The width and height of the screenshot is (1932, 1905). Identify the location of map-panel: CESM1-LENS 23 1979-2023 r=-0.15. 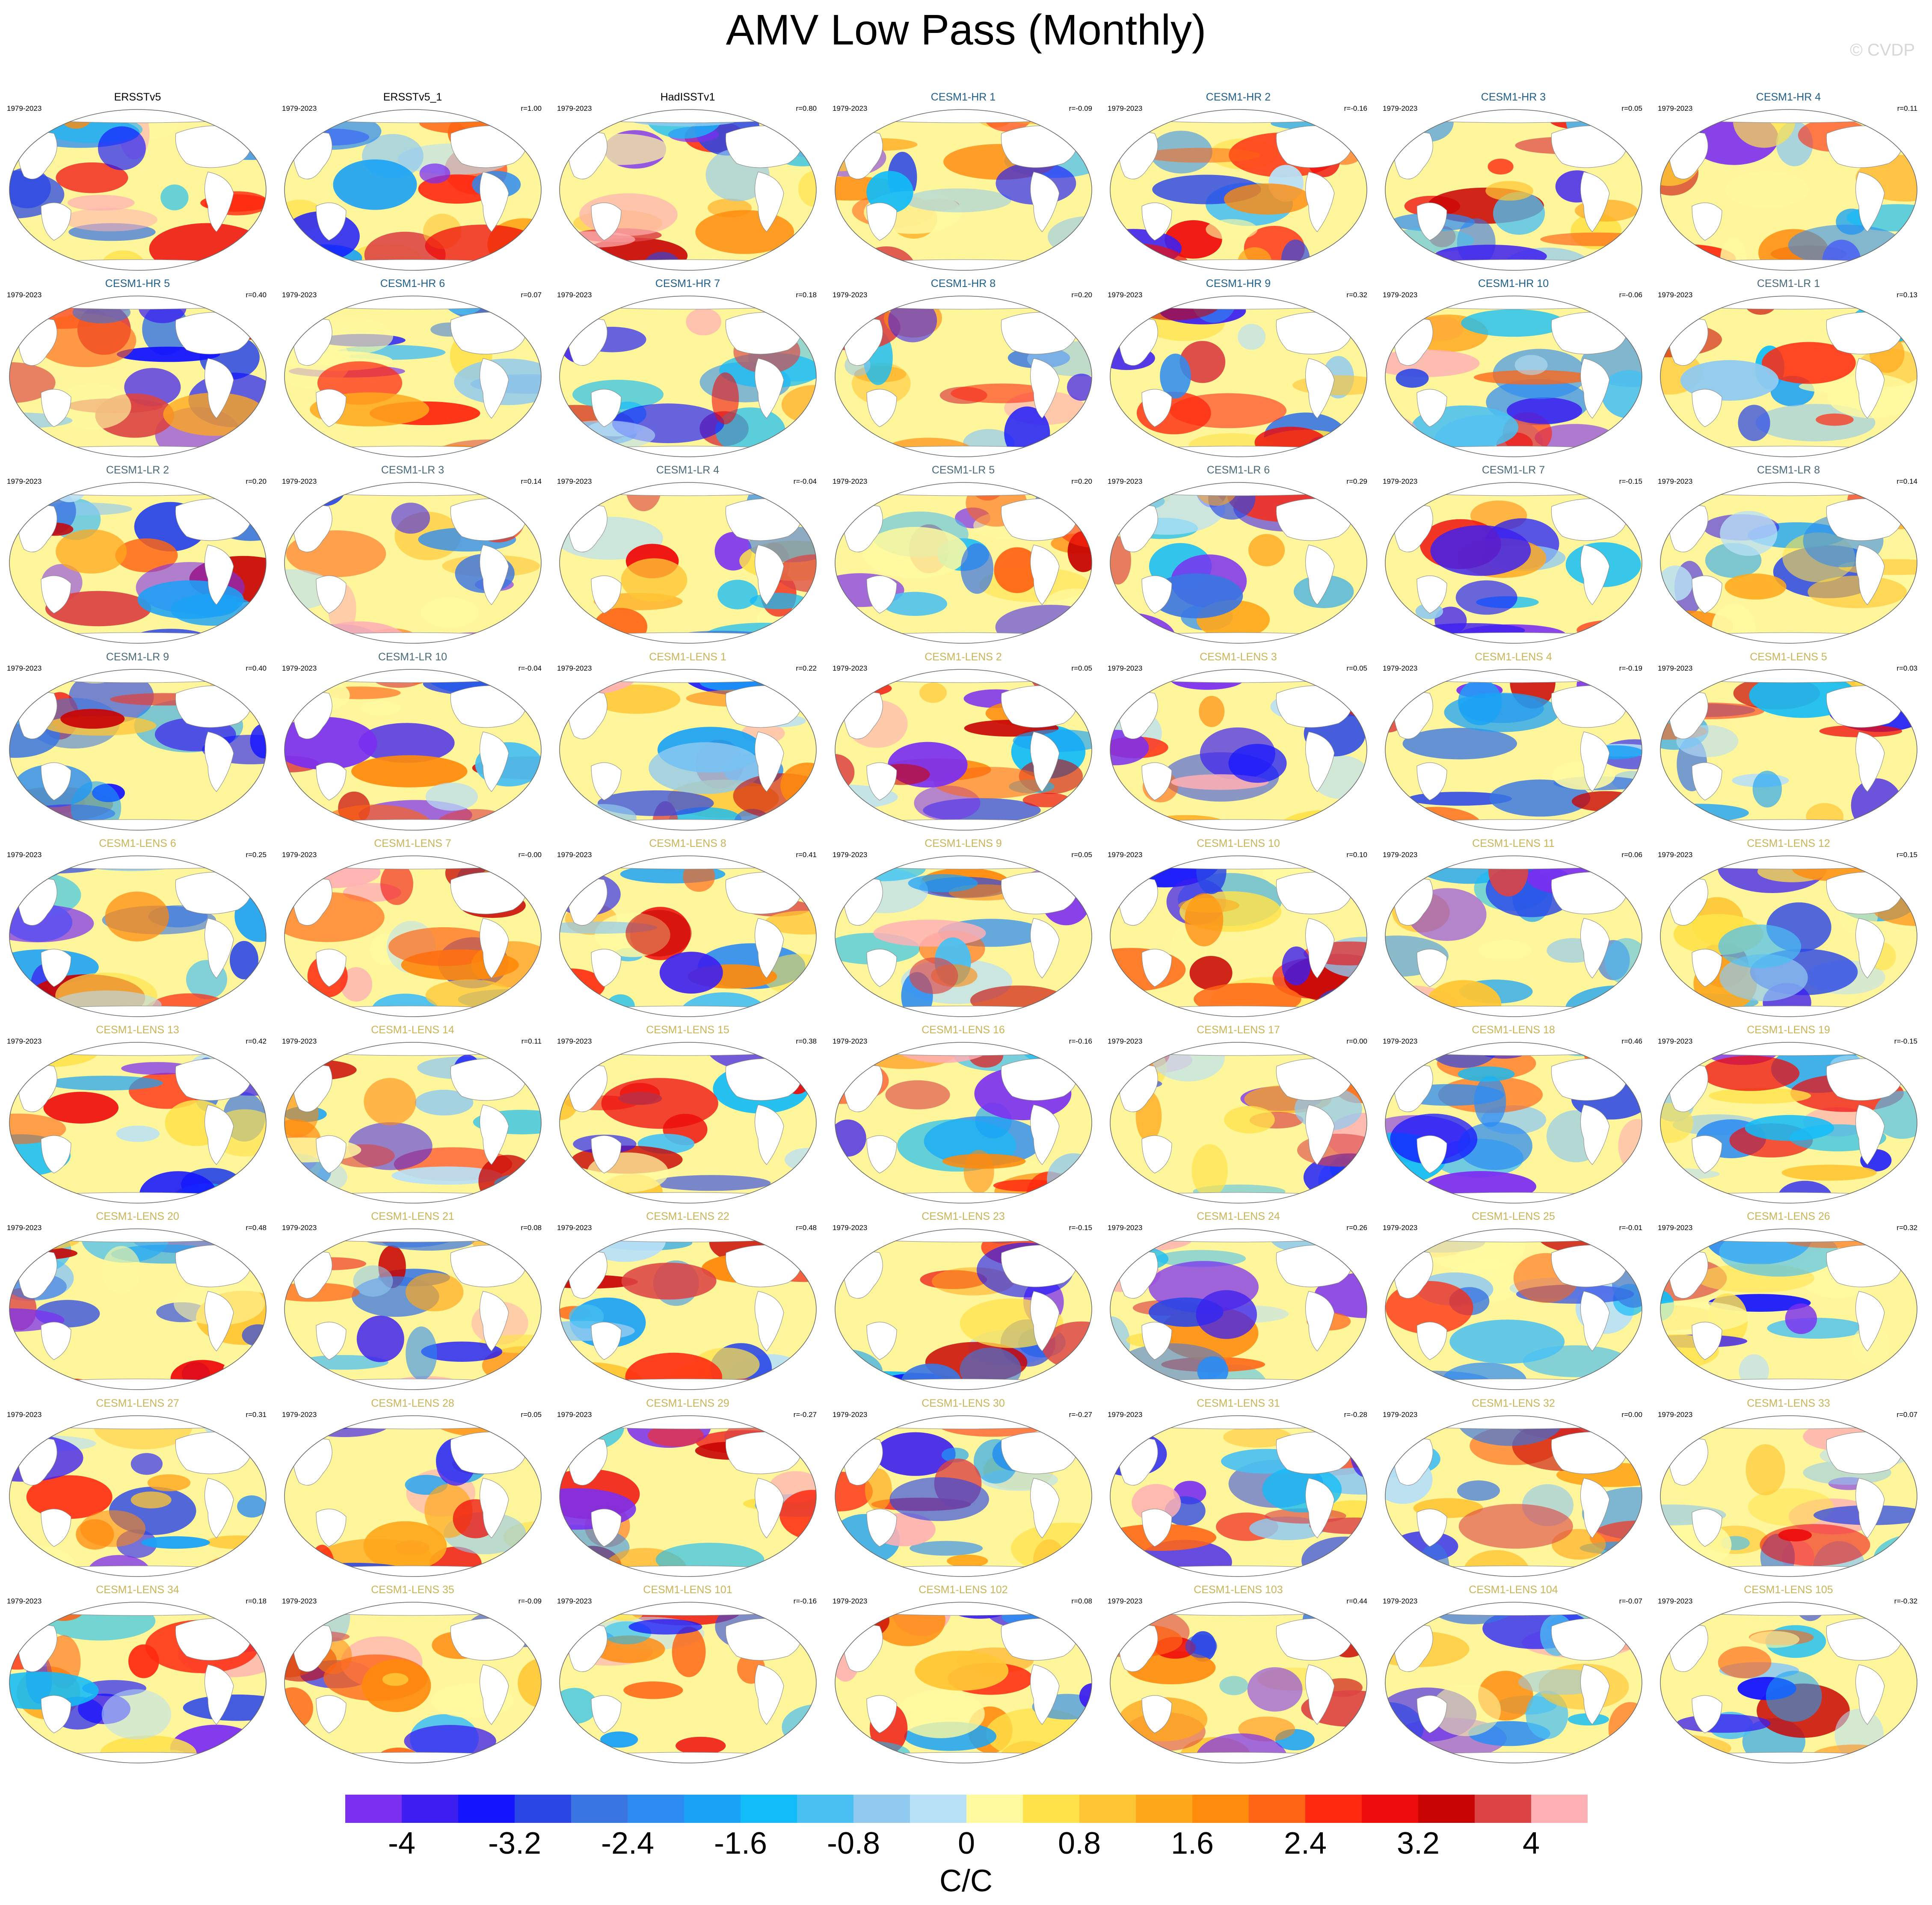
(963, 1303).